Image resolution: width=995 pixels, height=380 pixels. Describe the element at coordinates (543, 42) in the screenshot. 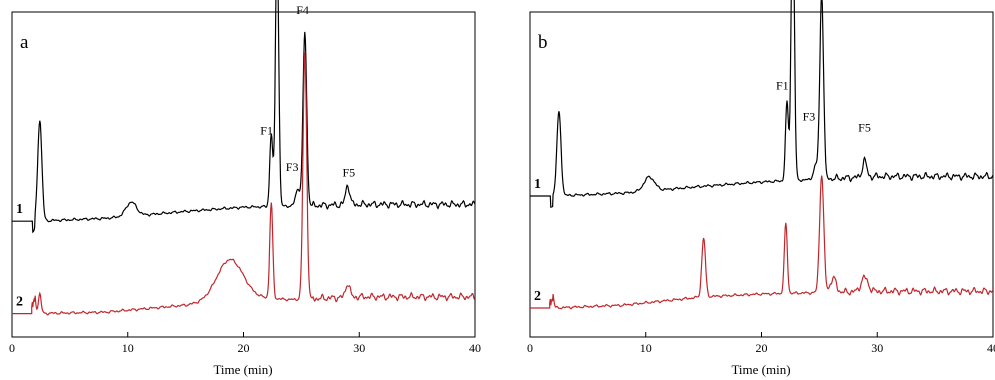

I see `panel-label-b: b` at that location.